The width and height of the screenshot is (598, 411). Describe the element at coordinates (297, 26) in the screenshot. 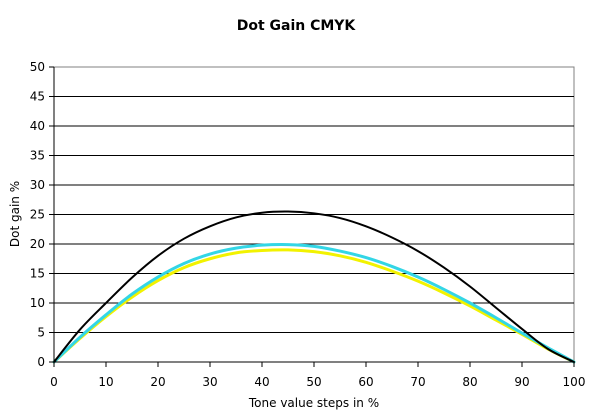

I see `chart-title: Dot Gain CMYK` at that location.